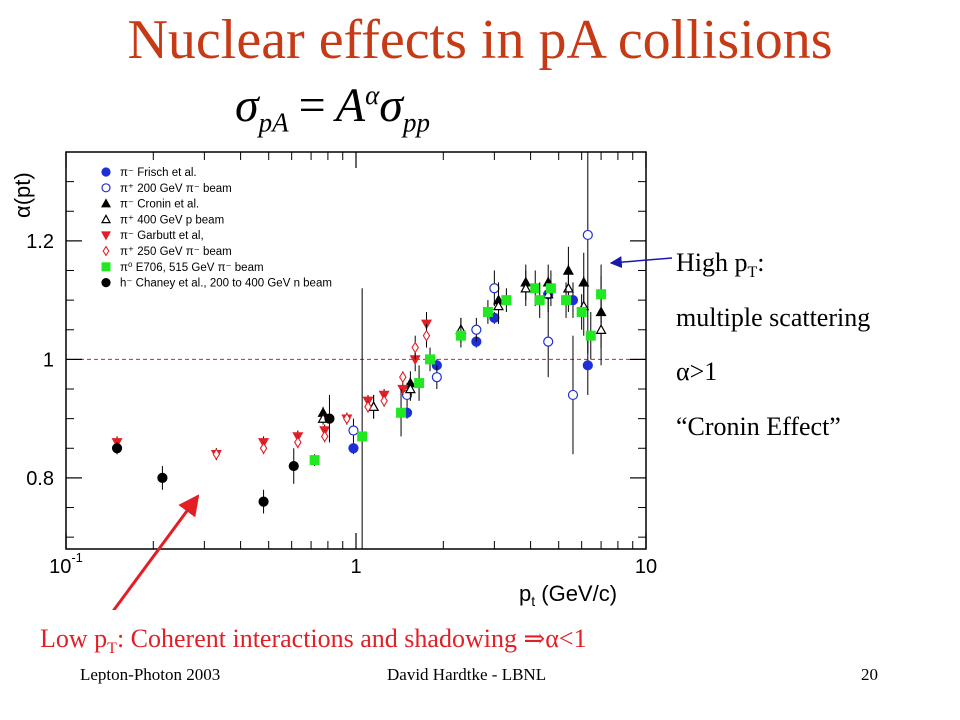  What do you see at coordinates (312, 105) in the screenshot?
I see `equation-equals: =` at bounding box center [312, 105].